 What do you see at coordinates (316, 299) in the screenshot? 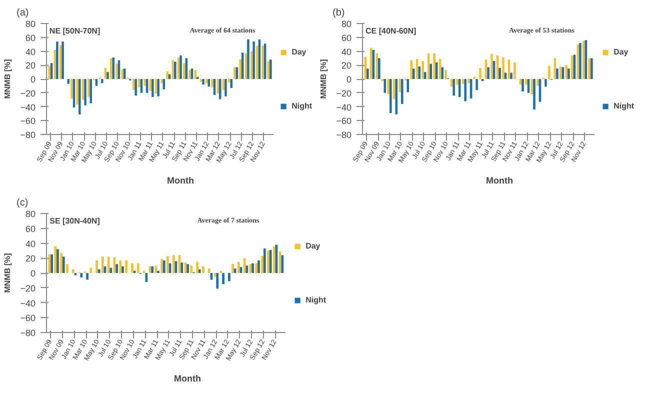
I see `legend-label: Night` at bounding box center [316, 299].